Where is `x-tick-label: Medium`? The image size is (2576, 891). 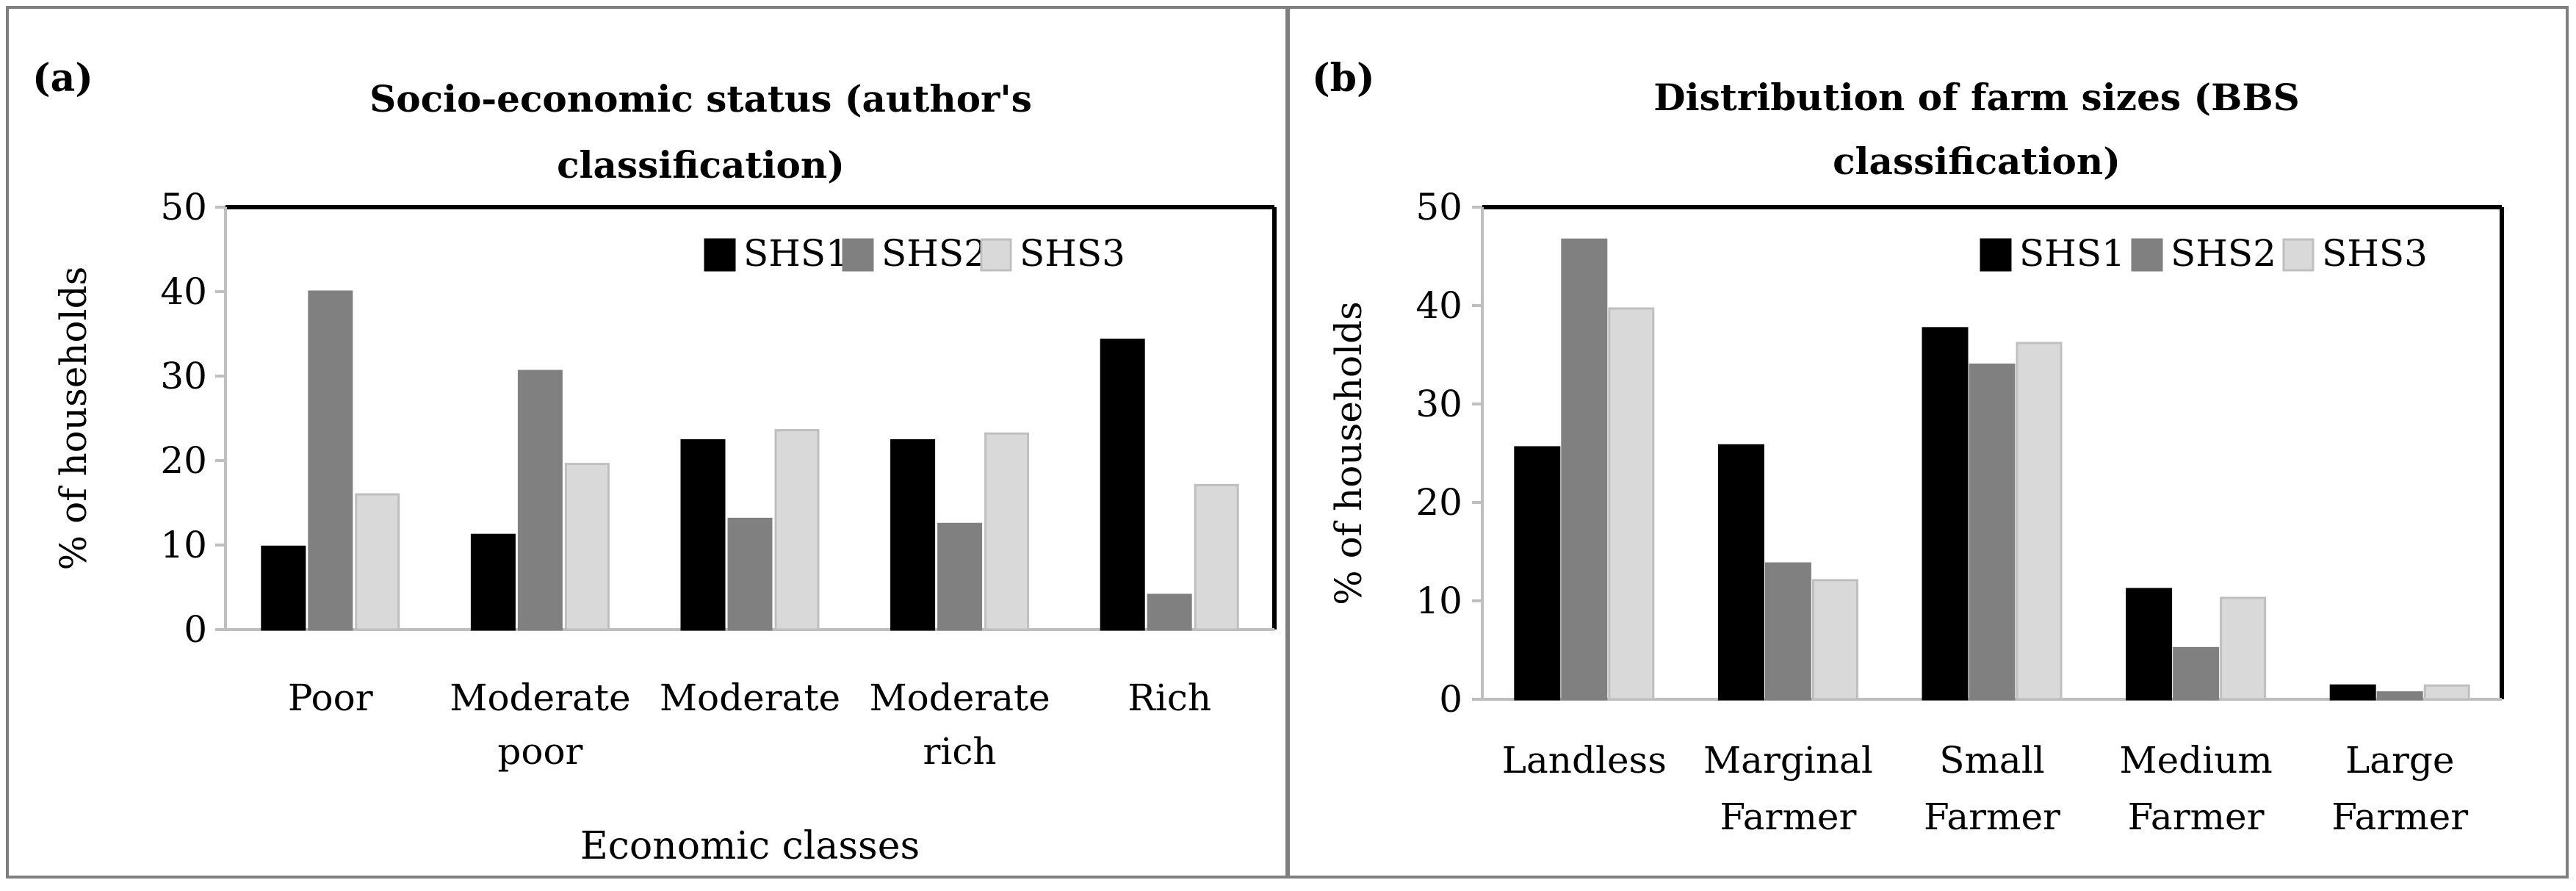
x-tick-label: Medium is located at coordinates (2195, 760).